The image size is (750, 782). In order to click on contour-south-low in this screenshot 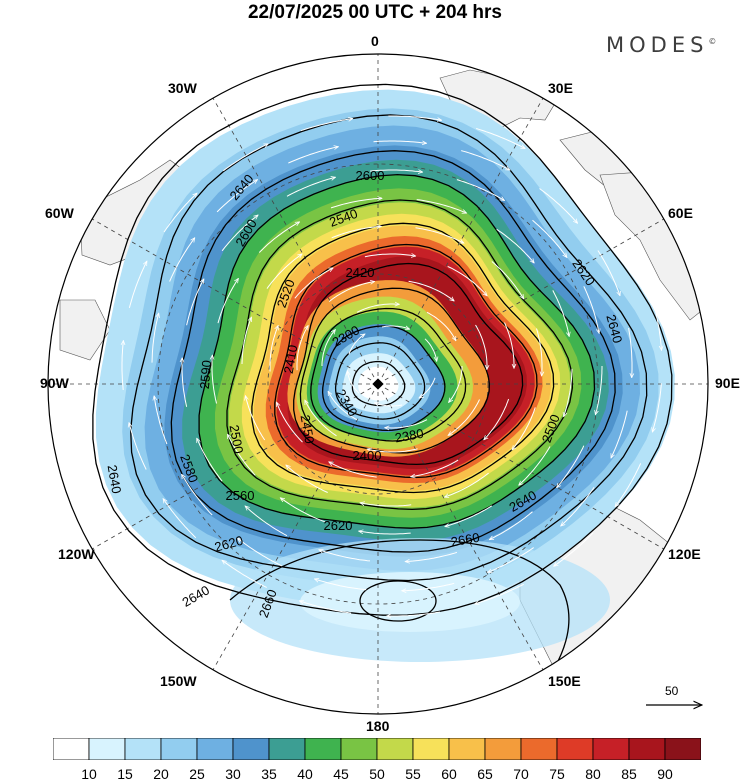, I will do `click(398, 601)`.